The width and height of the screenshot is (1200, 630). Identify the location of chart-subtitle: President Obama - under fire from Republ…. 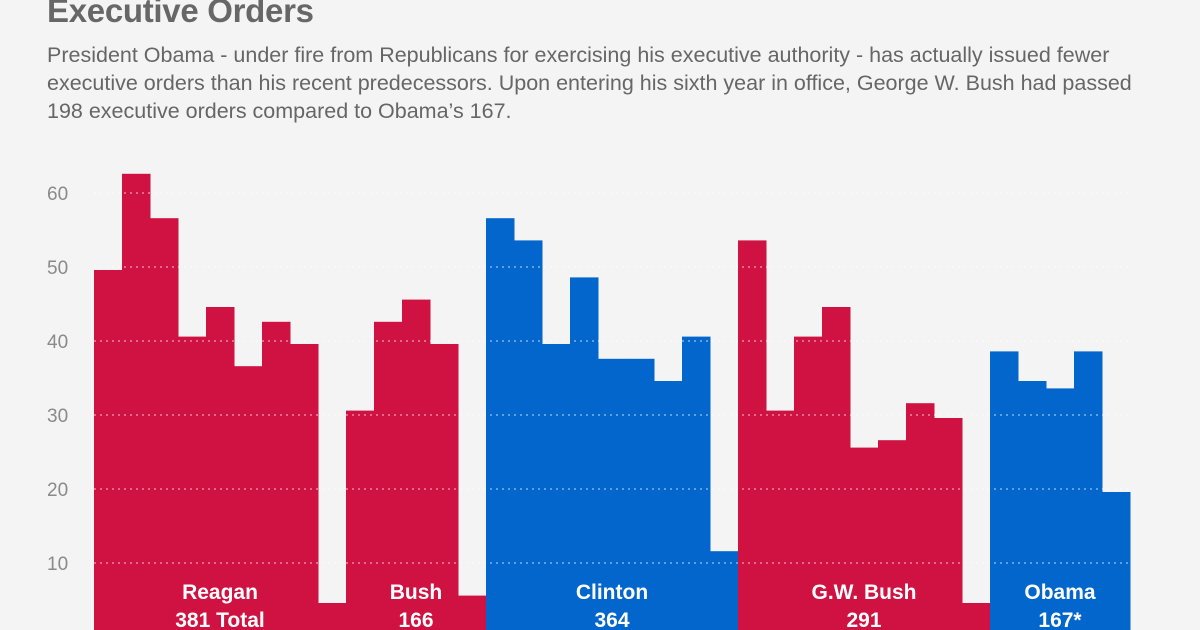
(589, 83).